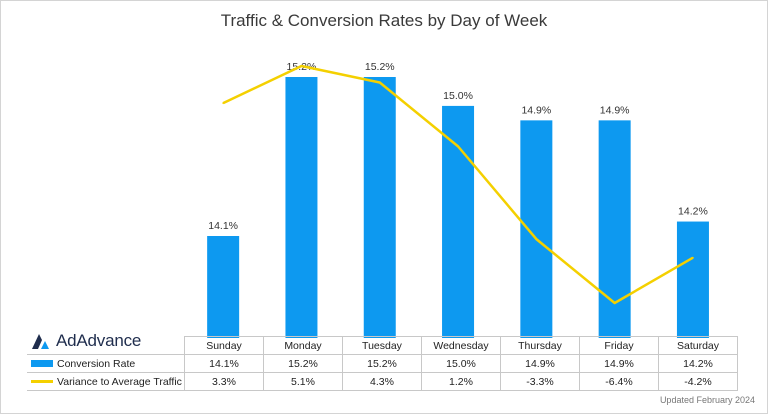  I want to click on table-cell: -4.2%, so click(698, 381).